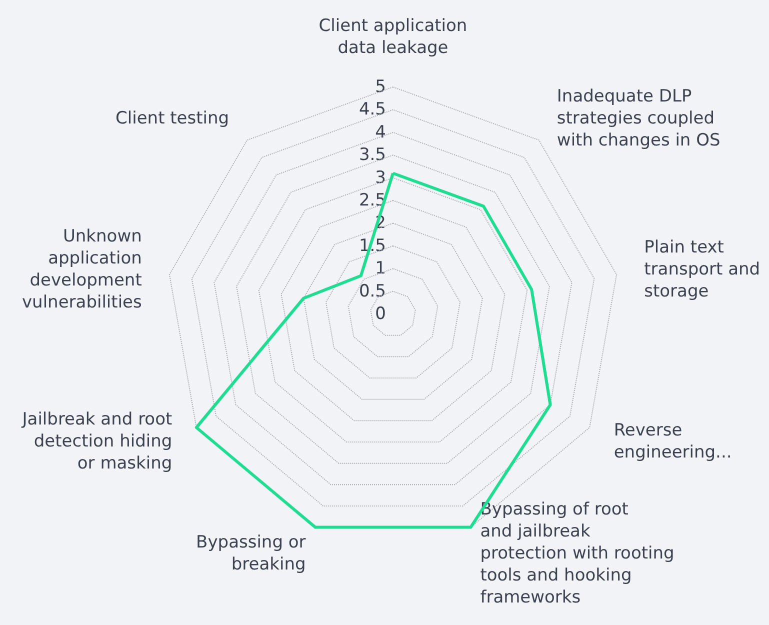 This screenshot has height=625, width=769. Describe the element at coordinates (372, 110) in the screenshot. I see `y-tick-label: 4.5` at that location.